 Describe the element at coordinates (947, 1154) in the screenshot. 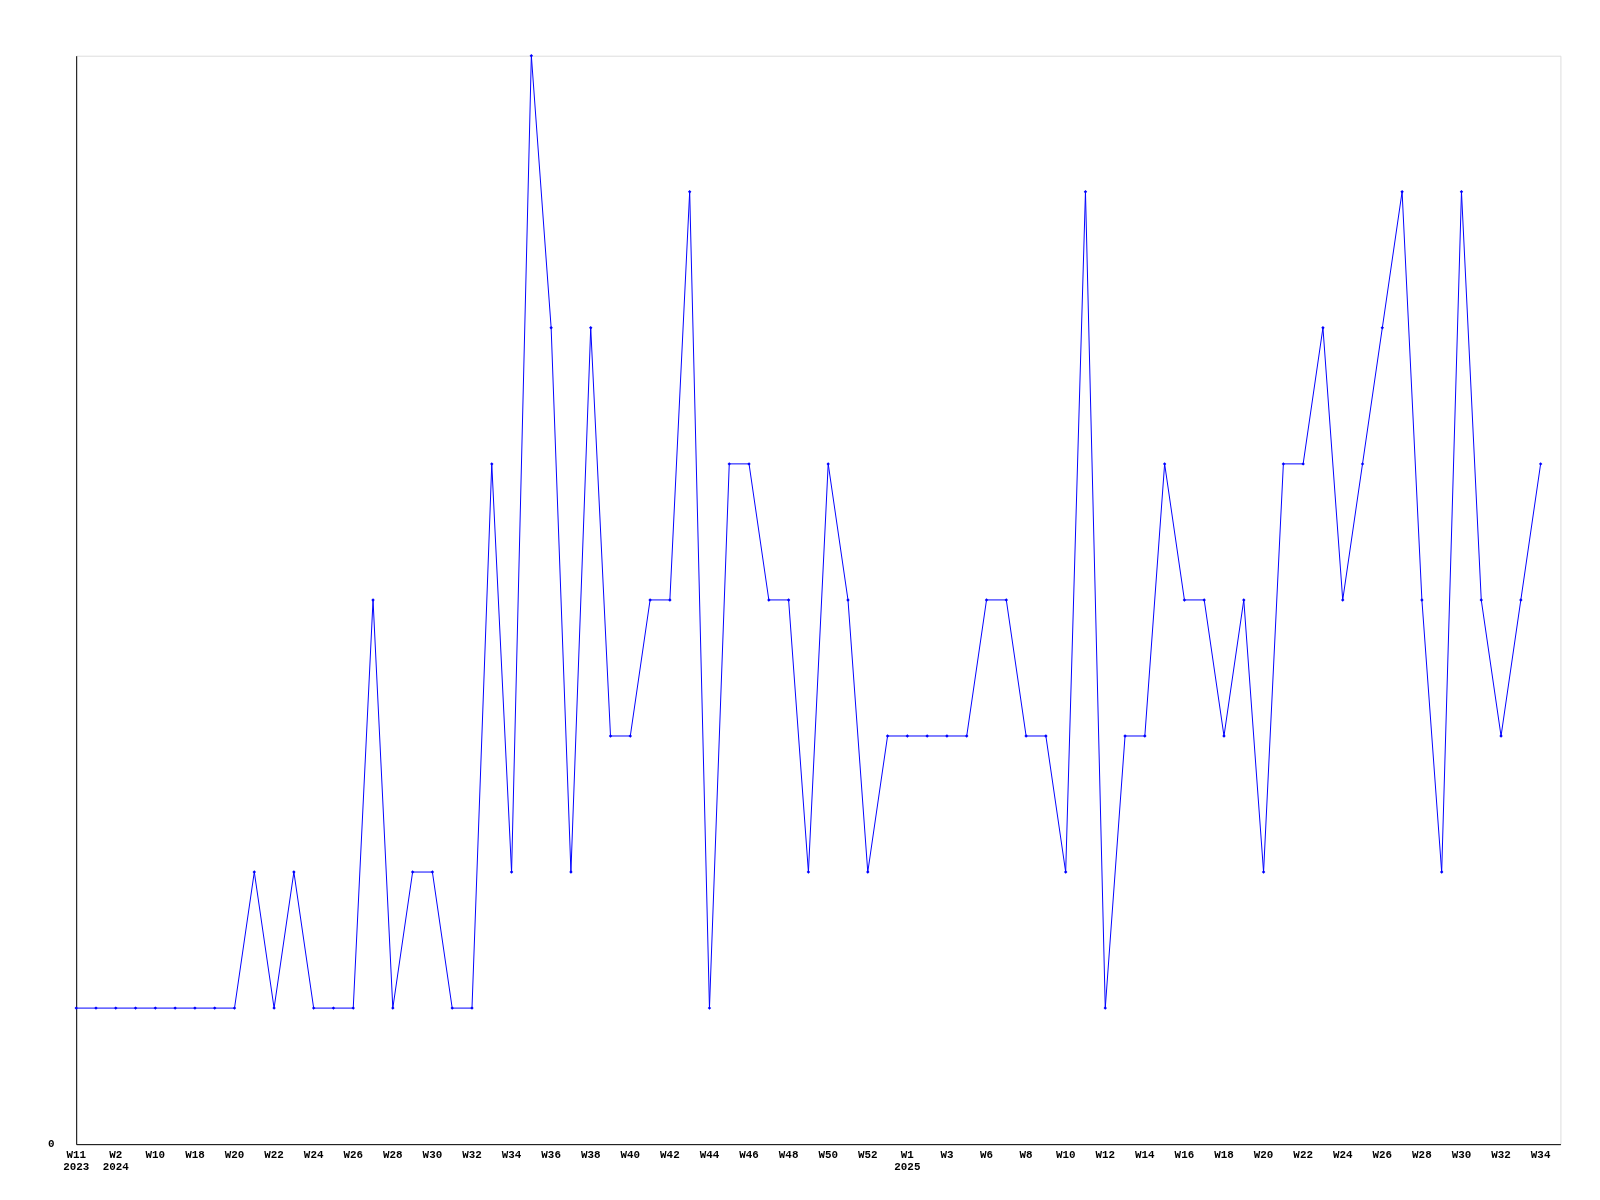

I see `x-tick-label: W3` at that location.